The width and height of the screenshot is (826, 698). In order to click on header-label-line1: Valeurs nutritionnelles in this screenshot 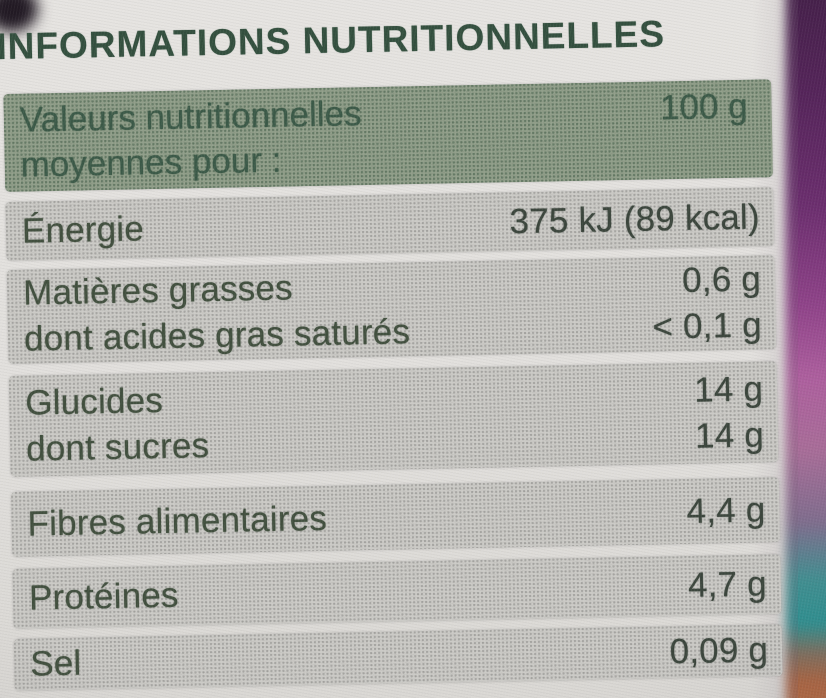, I will do `click(190, 117)`.